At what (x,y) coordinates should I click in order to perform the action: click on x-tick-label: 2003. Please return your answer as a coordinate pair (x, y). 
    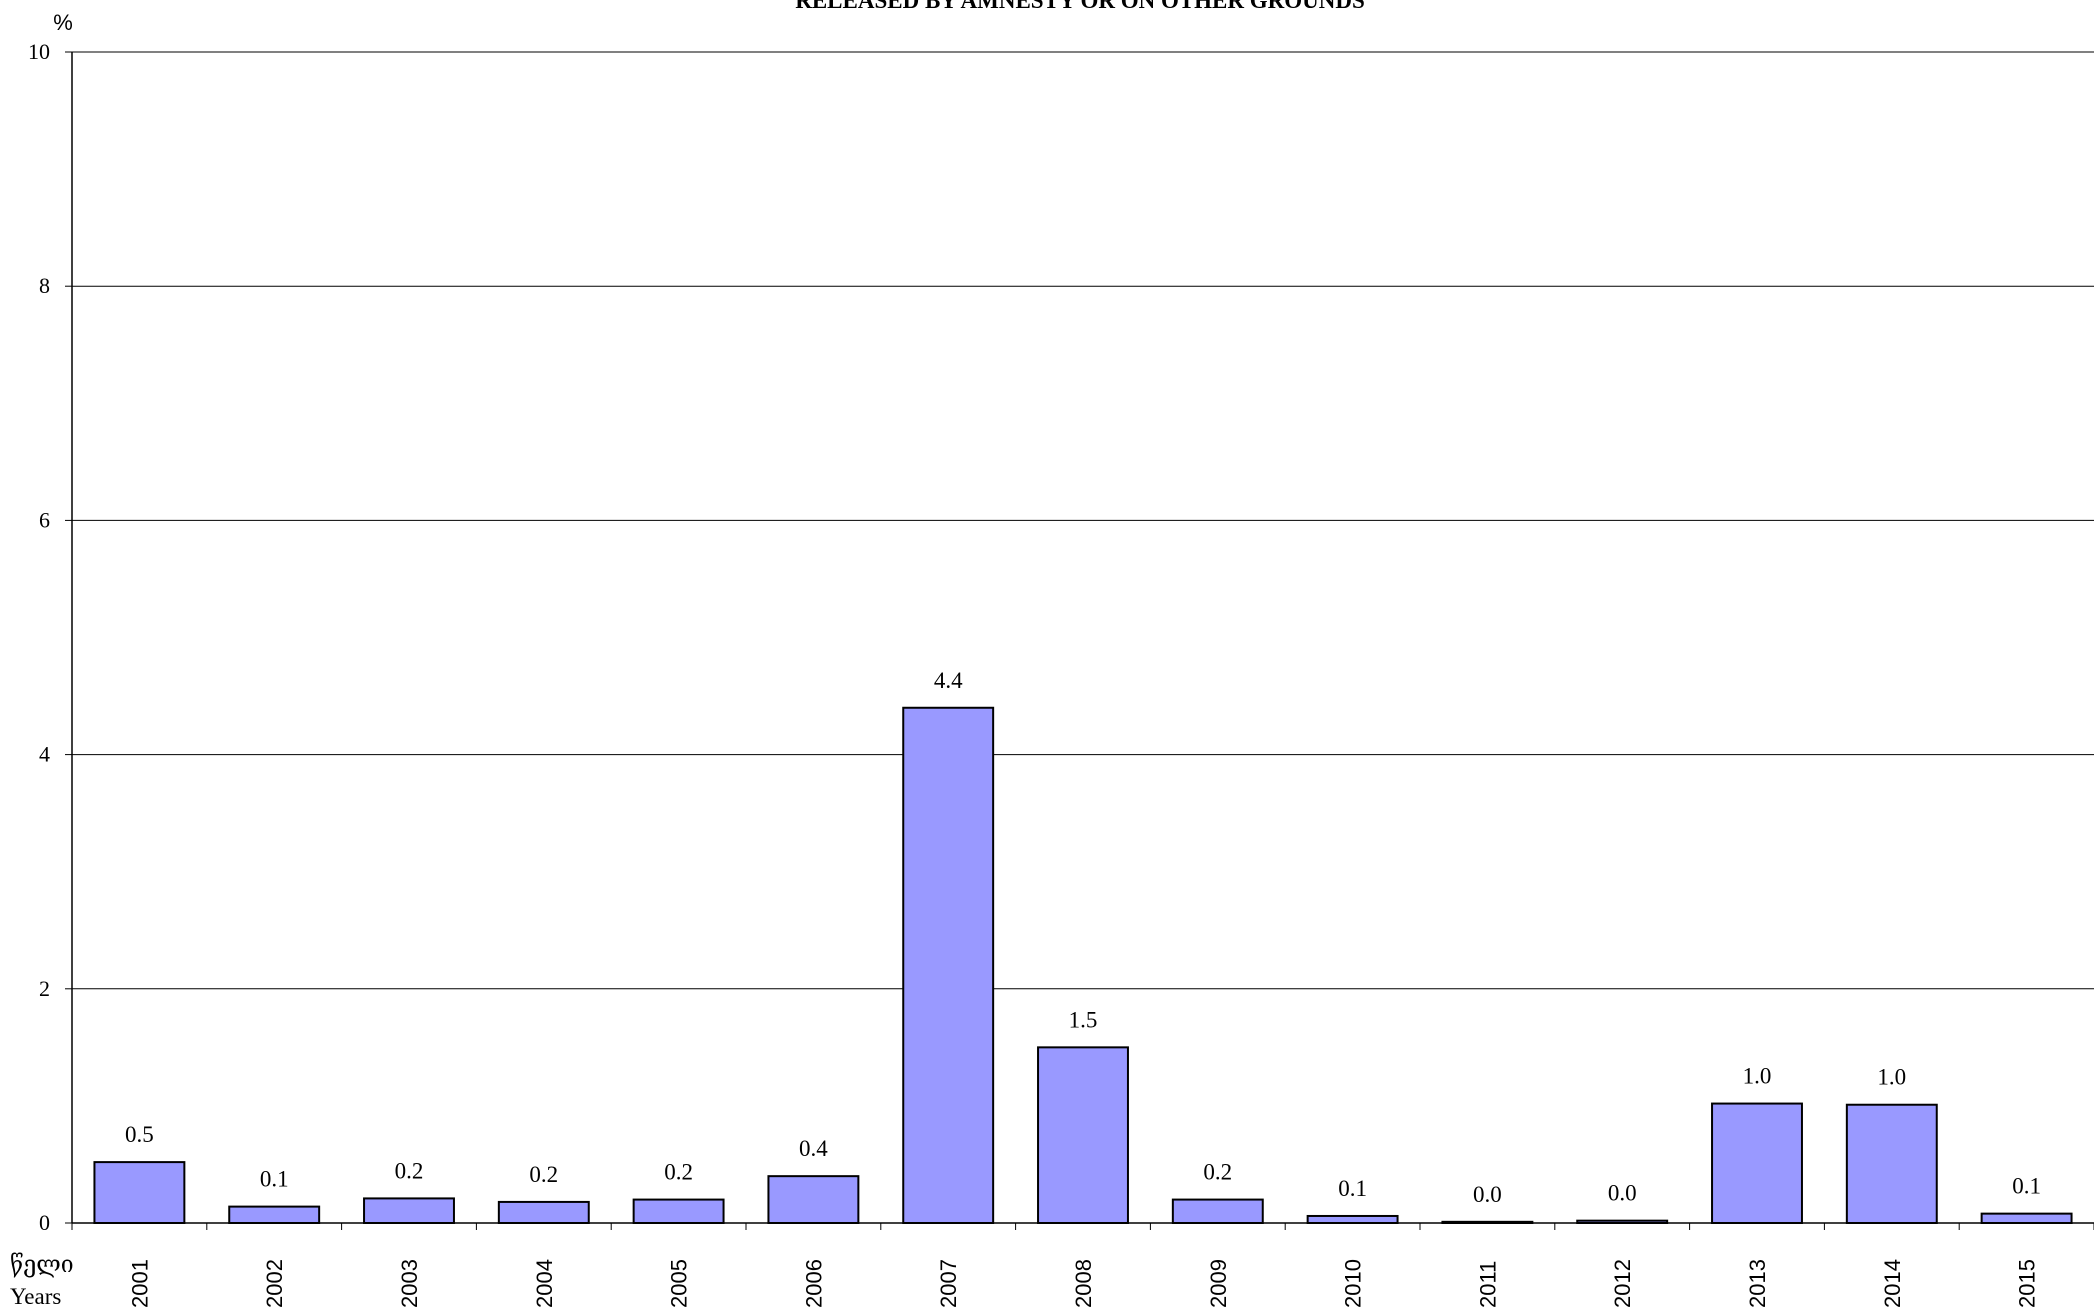
    Looking at the image, I should click on (409, 1283).